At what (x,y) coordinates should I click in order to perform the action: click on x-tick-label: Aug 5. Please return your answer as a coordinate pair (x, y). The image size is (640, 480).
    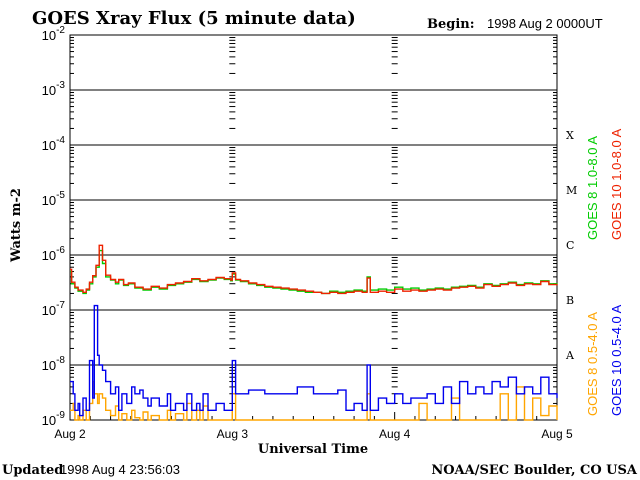
    Looking at the image, I should click on (557, 434).